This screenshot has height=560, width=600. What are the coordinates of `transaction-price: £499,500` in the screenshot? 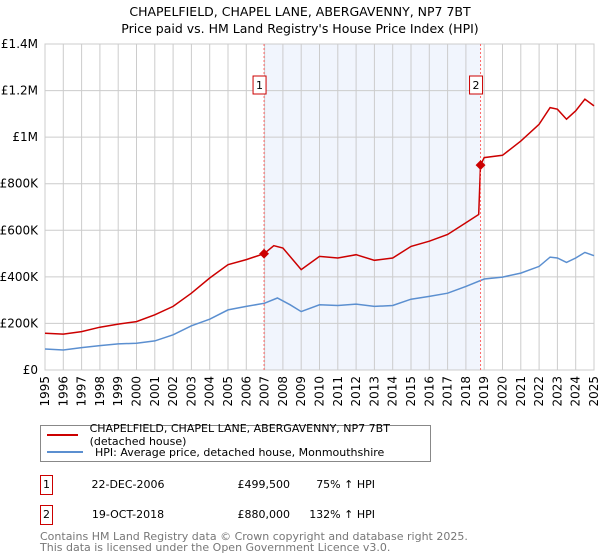 It's located at (264, 484).